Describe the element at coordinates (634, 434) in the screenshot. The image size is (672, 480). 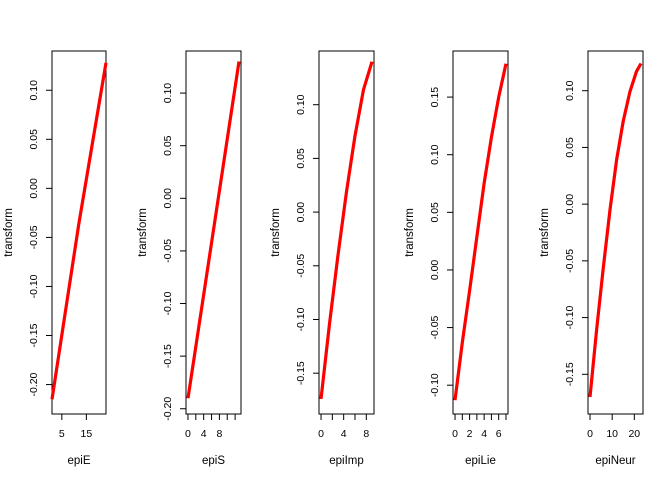
I see `x-tick-label: 20` at that location.